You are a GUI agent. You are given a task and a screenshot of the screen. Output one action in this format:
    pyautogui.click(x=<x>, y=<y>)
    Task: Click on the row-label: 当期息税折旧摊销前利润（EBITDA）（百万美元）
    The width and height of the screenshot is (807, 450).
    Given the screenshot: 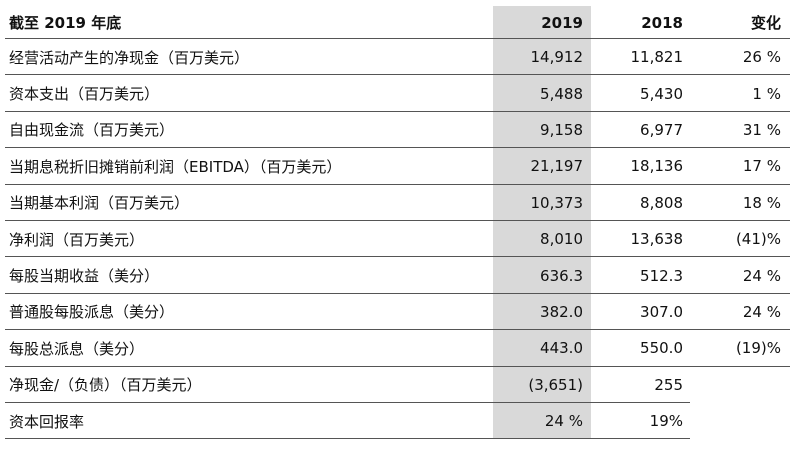 What is the action you would take?
    pyautogui.click(x=175, y=166)
    